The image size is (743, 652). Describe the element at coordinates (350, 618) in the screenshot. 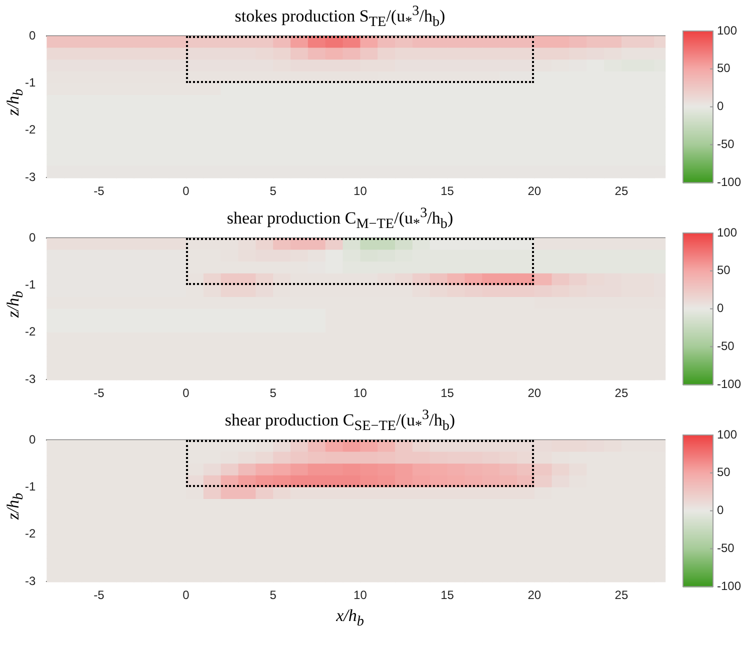

I see `x-axis-title: x/h$_{b}$` at that location.